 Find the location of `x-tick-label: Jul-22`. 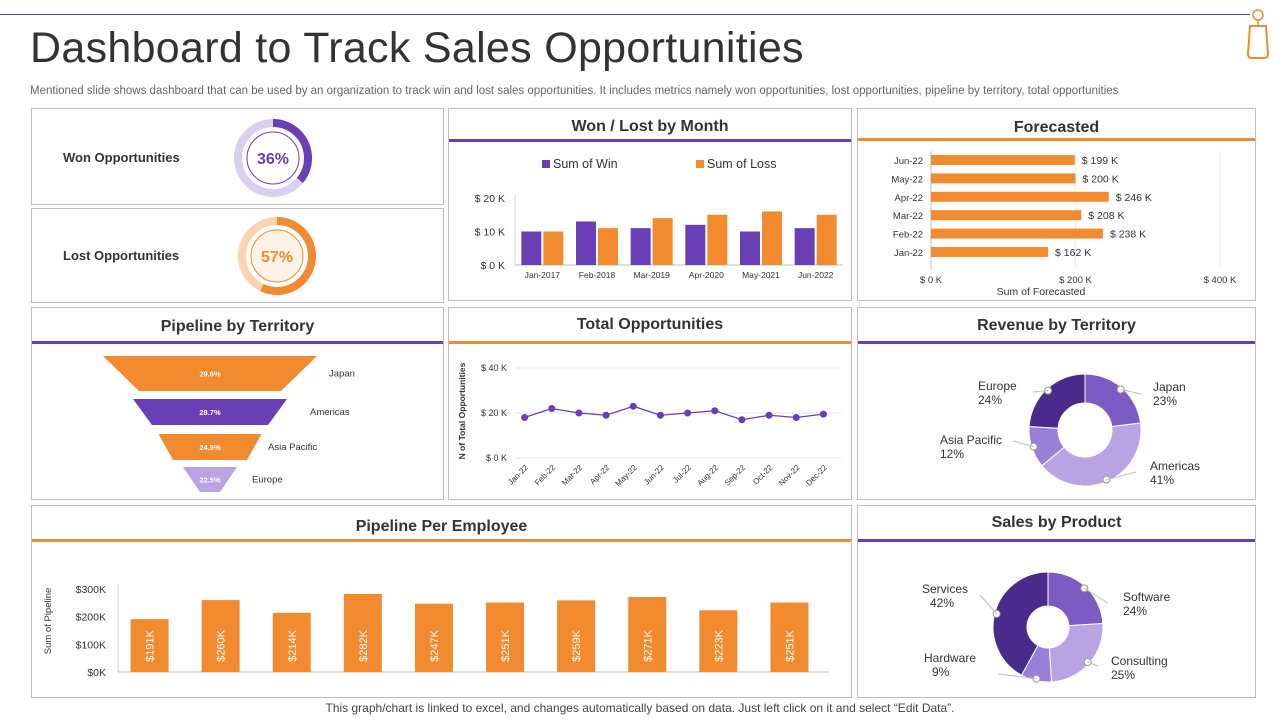

x-tick-label: Jul-22 is located at coordinates (682, 474).